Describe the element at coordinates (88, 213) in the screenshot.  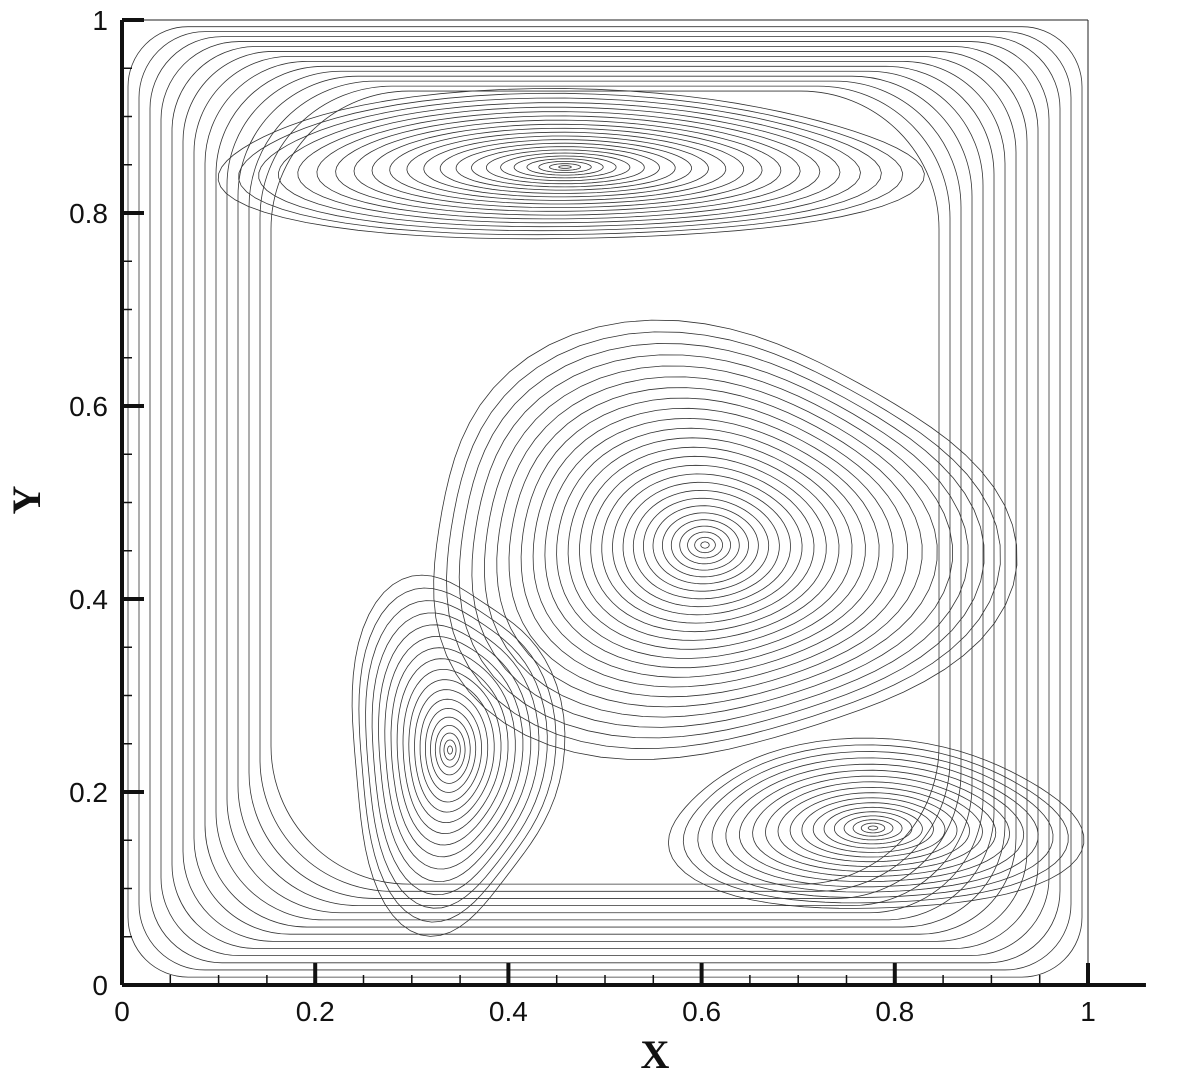
I see `y-tick-label: 0.8` at that location.